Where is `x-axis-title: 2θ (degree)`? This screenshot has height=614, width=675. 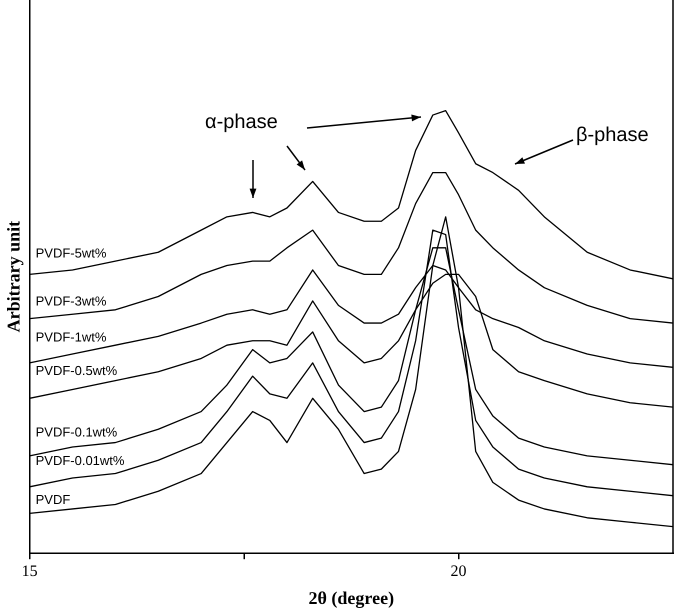
x-axis-title: 2θ (degree) is located at coordinates (351, 598).